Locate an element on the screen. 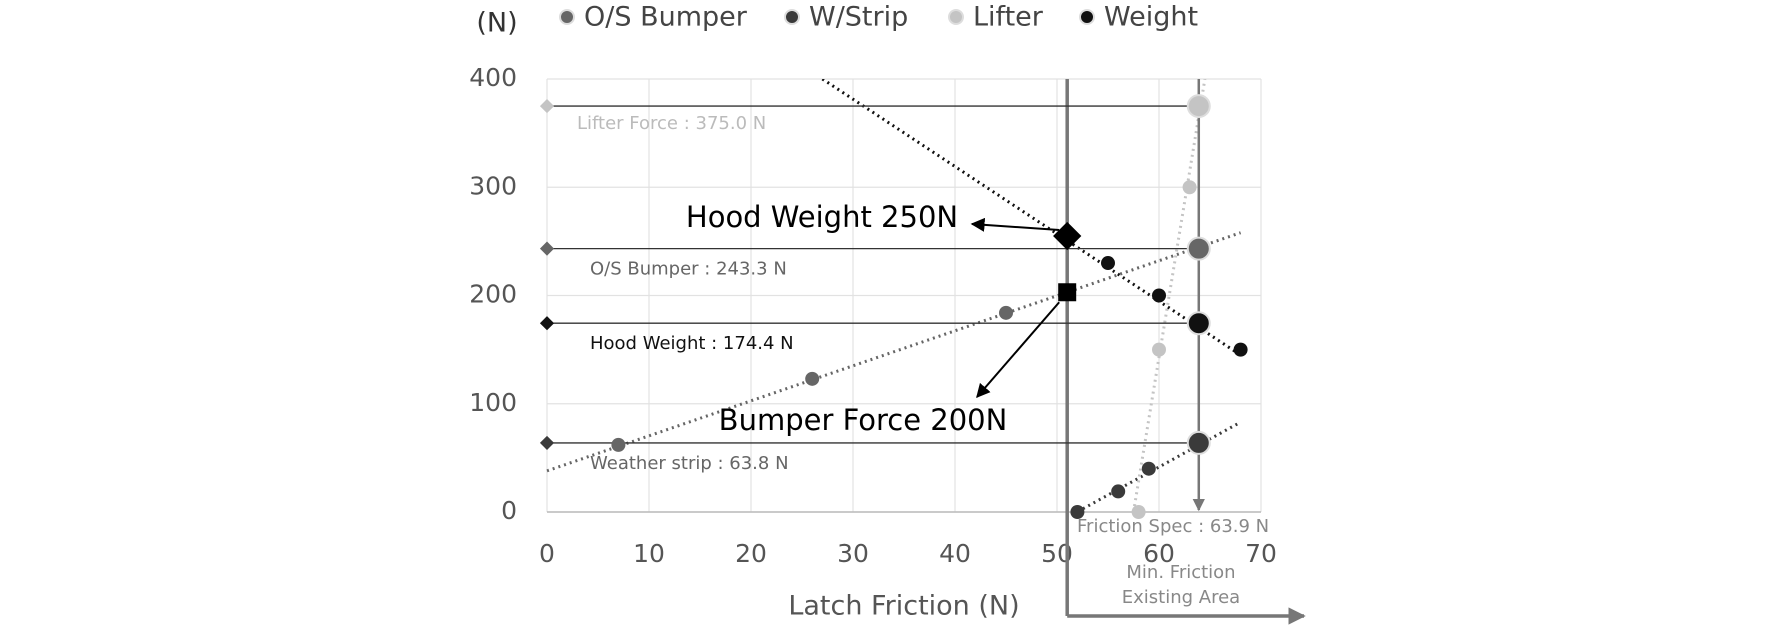 The height and width of the screenshot is (631, 1772). x-tick-label: 30 is located at coordinates (853, 553).